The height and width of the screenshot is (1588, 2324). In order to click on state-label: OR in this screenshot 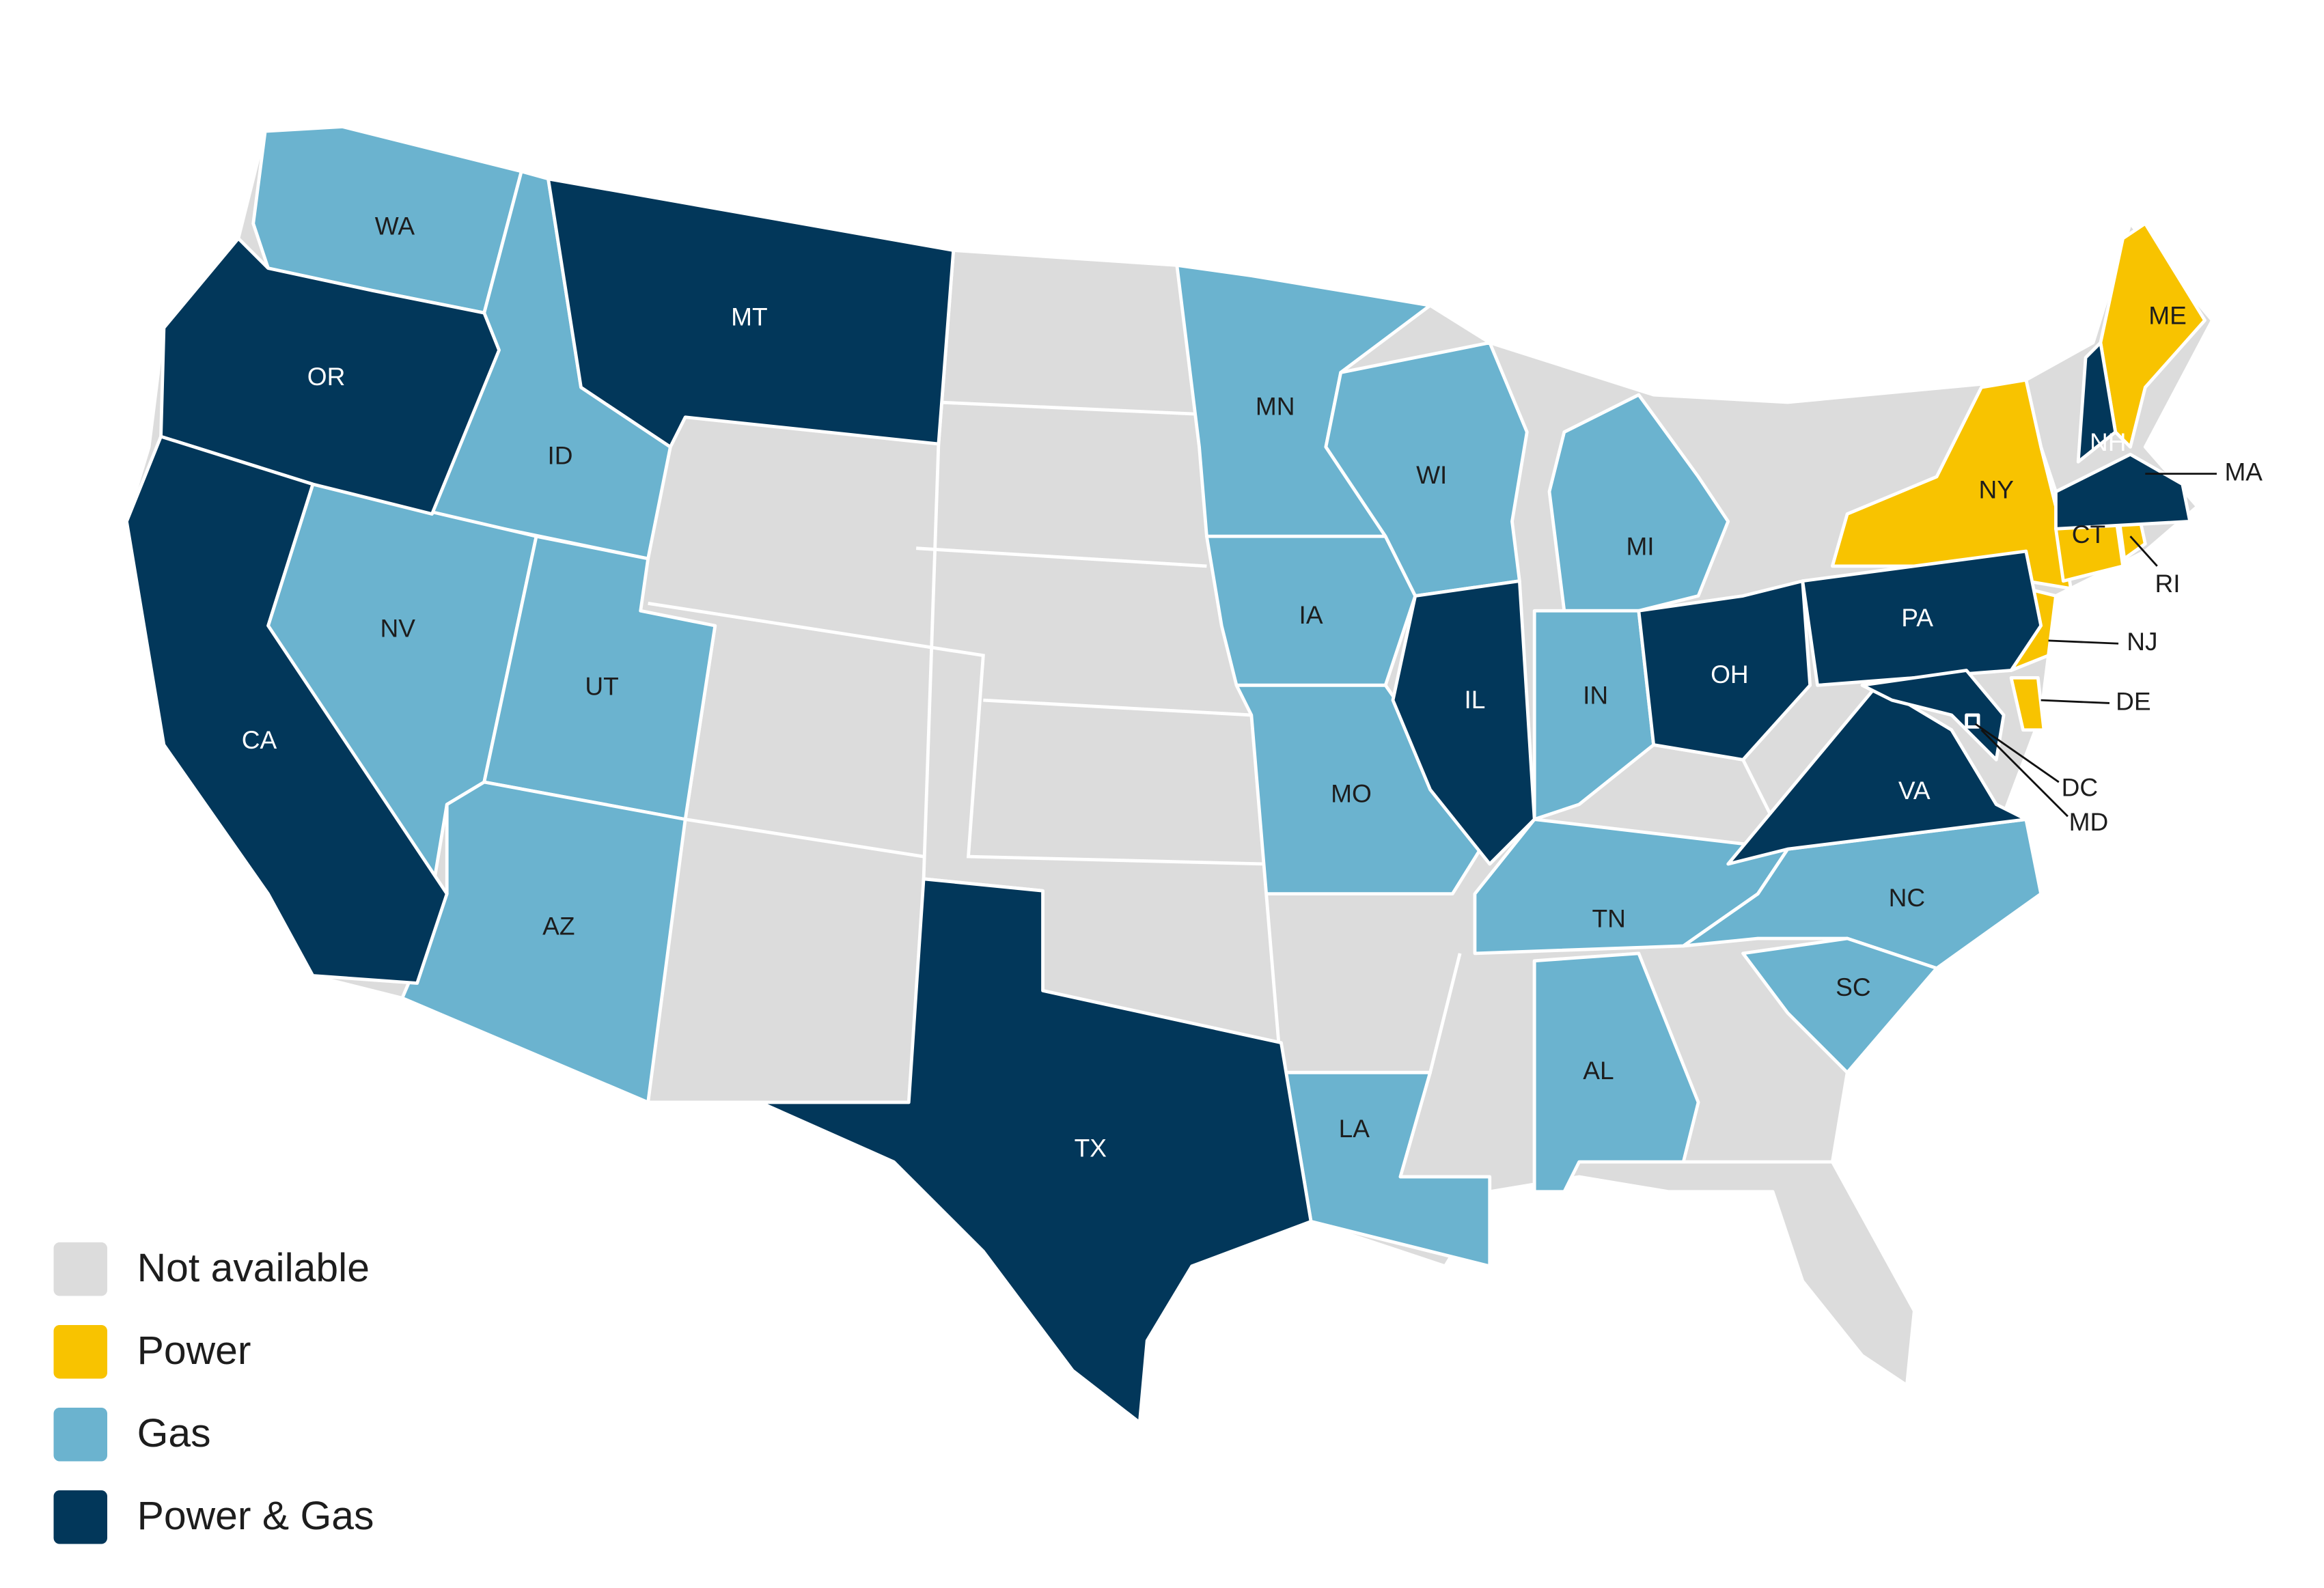, I will do `click(326, 376)`.